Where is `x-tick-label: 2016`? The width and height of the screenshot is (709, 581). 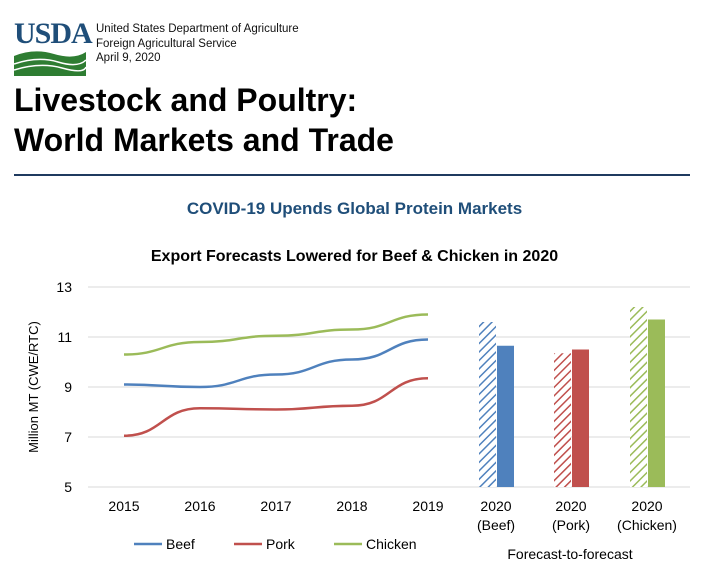
x-tick-label: 2016 is located at coordinates (199, 506).